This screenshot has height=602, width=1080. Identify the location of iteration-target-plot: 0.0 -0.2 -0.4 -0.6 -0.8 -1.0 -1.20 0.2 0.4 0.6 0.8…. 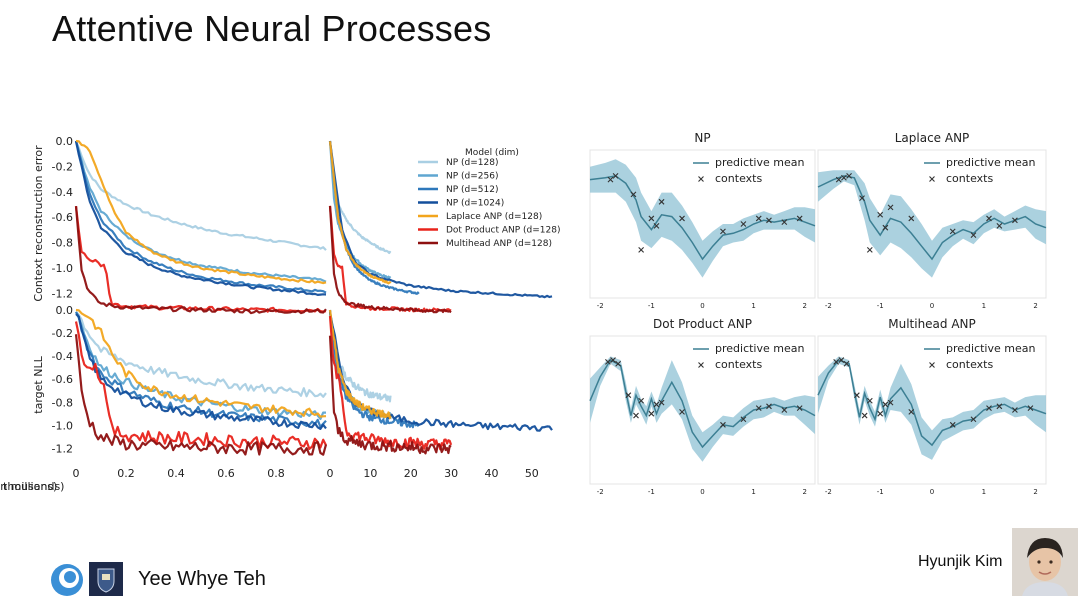
(164, 398).